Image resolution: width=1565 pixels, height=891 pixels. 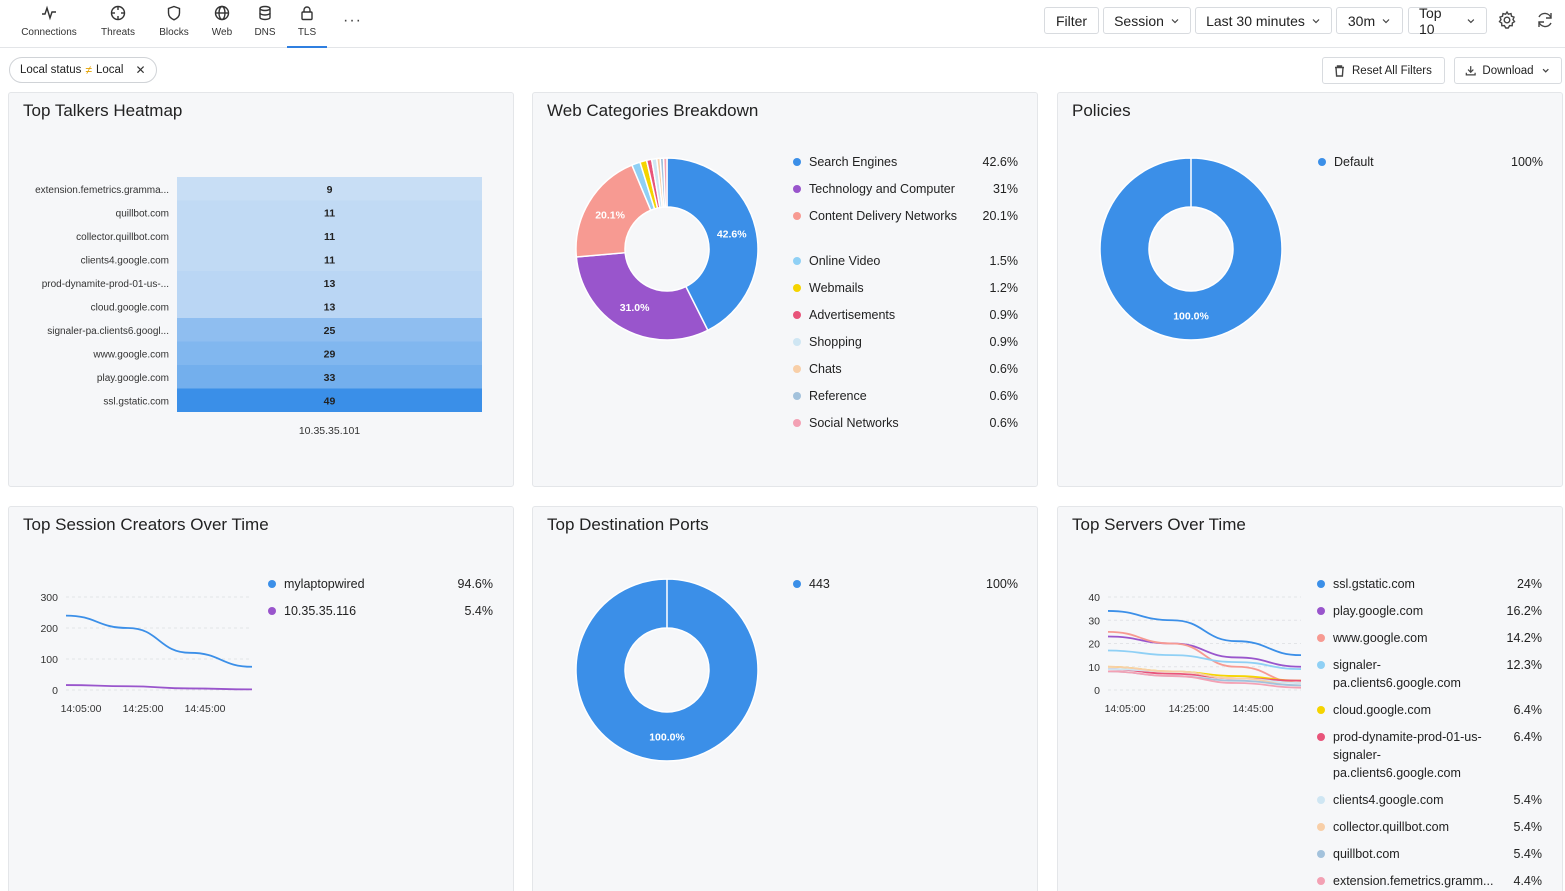 I want to click on card-title: Top Session Creators Over Time, so click(x=146, y=524).